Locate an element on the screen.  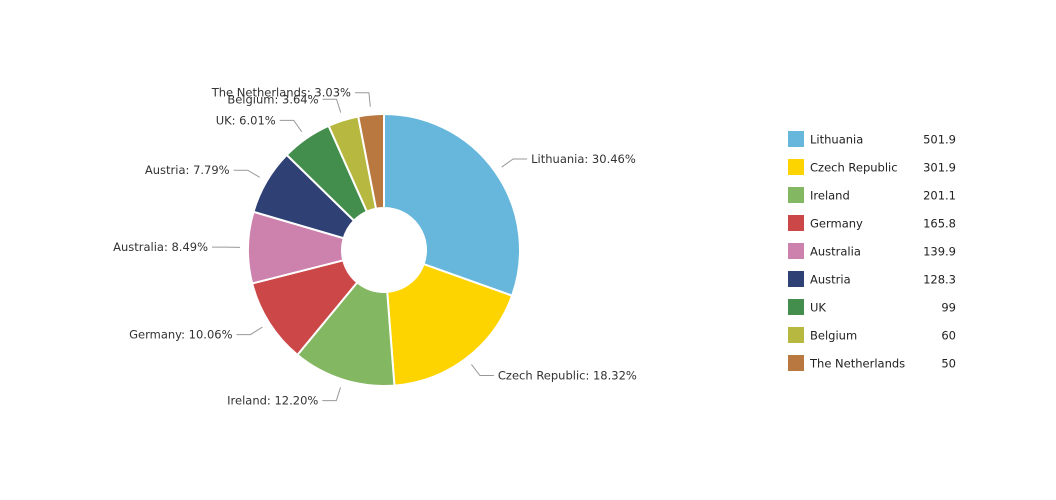
legend-item-czech-republic: Czech Republic 301.9 is located at coordinates (872, 167).